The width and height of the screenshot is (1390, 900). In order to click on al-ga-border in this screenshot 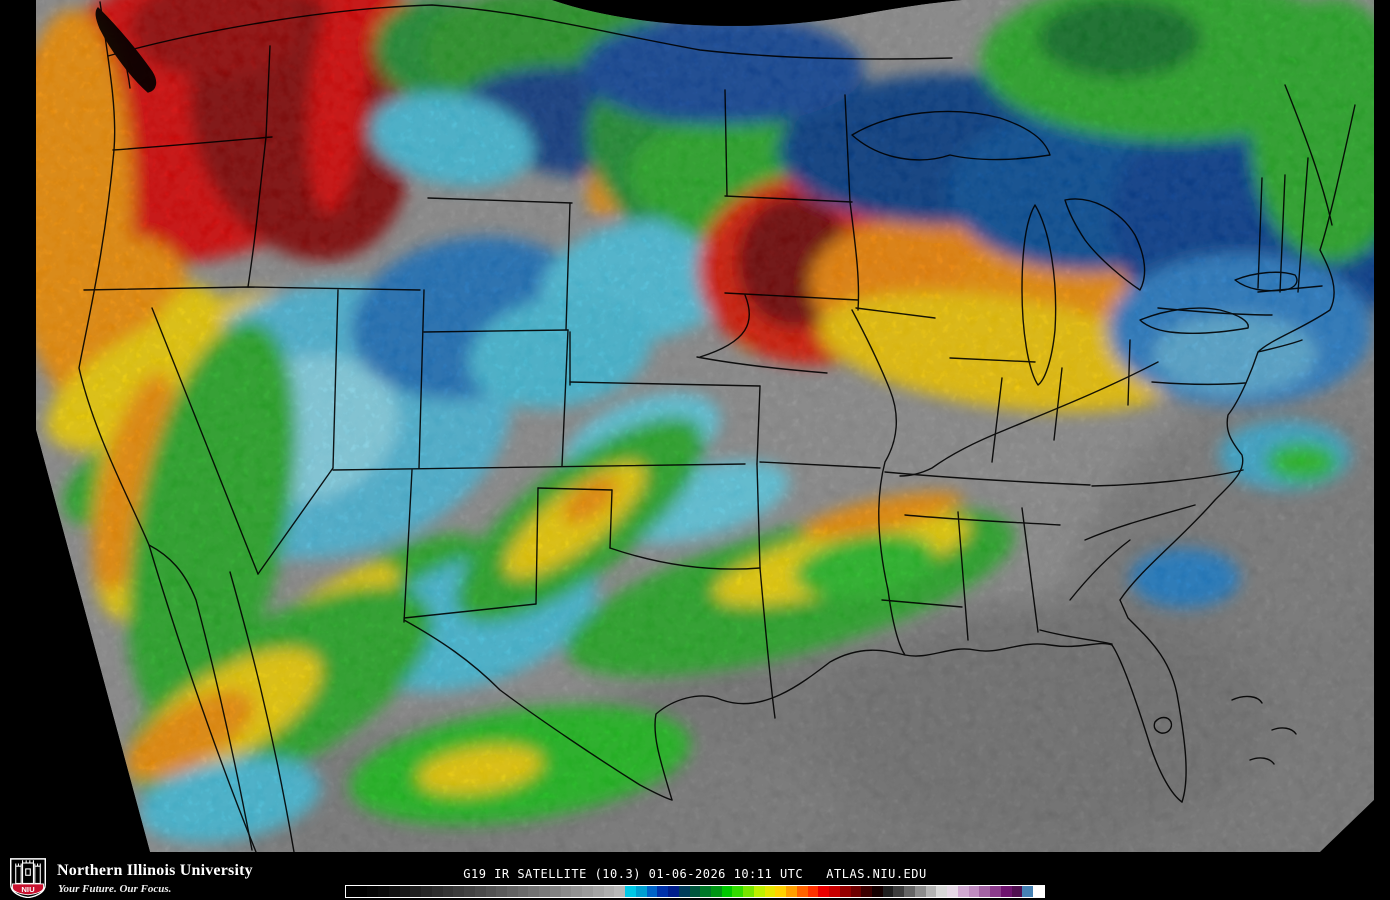, I will do `click(1030, 570)`.